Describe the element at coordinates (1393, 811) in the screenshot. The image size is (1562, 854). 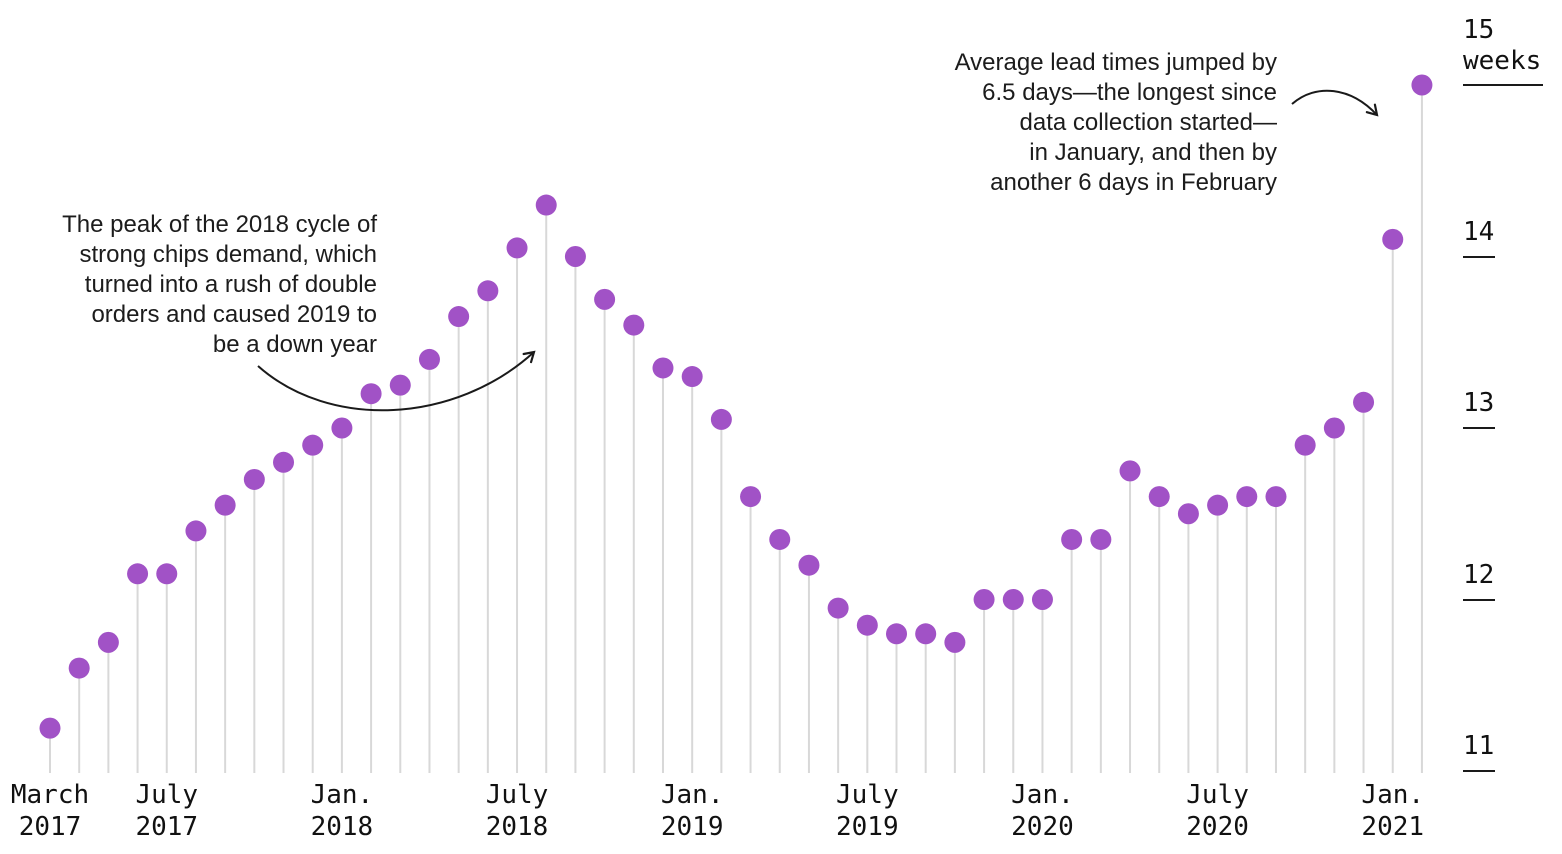
I see `x-axis-label: Jan. 2021` at that location.